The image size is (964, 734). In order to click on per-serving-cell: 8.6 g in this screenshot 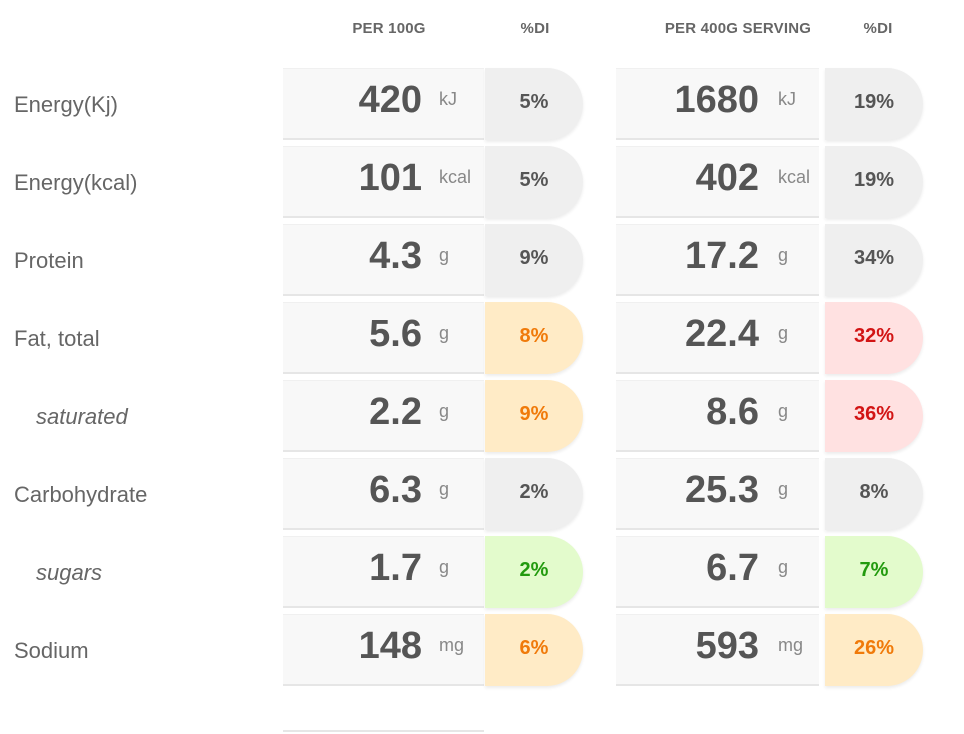, I will do `click(717, 416)`.